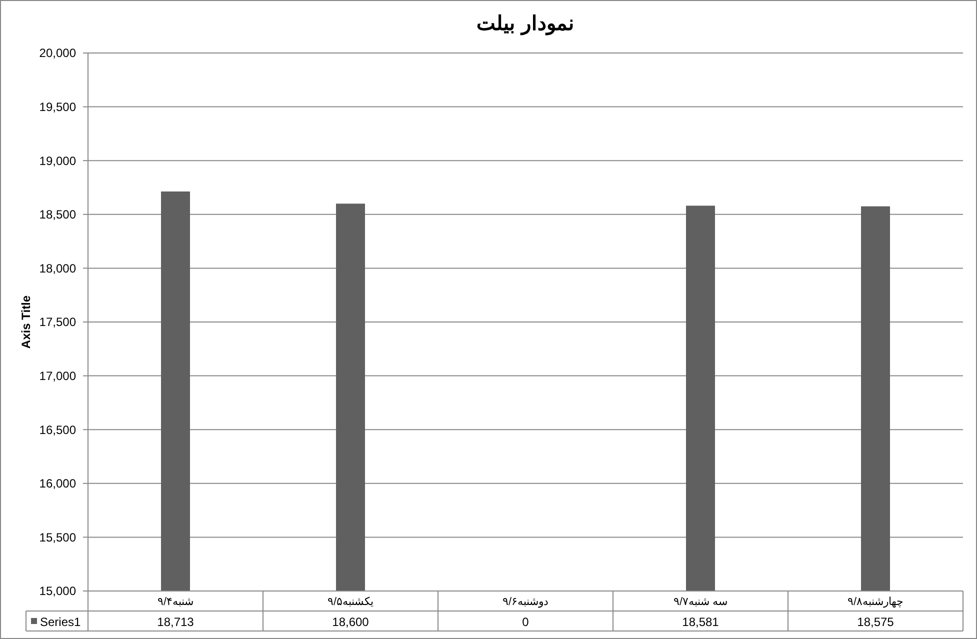  I want to click on y-tick-label: 19,500, so click(57, 107).